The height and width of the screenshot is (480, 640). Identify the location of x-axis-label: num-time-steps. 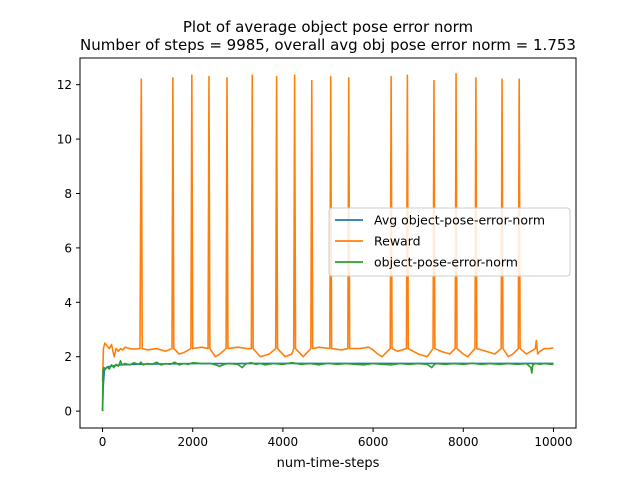
(328, 463).